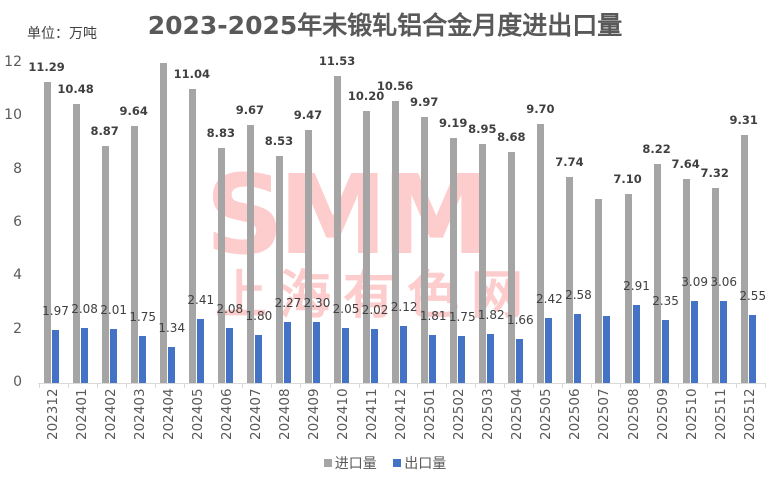 The image size is (770, 479). I want to click on y-tick-label: 4, so click(17, 275).